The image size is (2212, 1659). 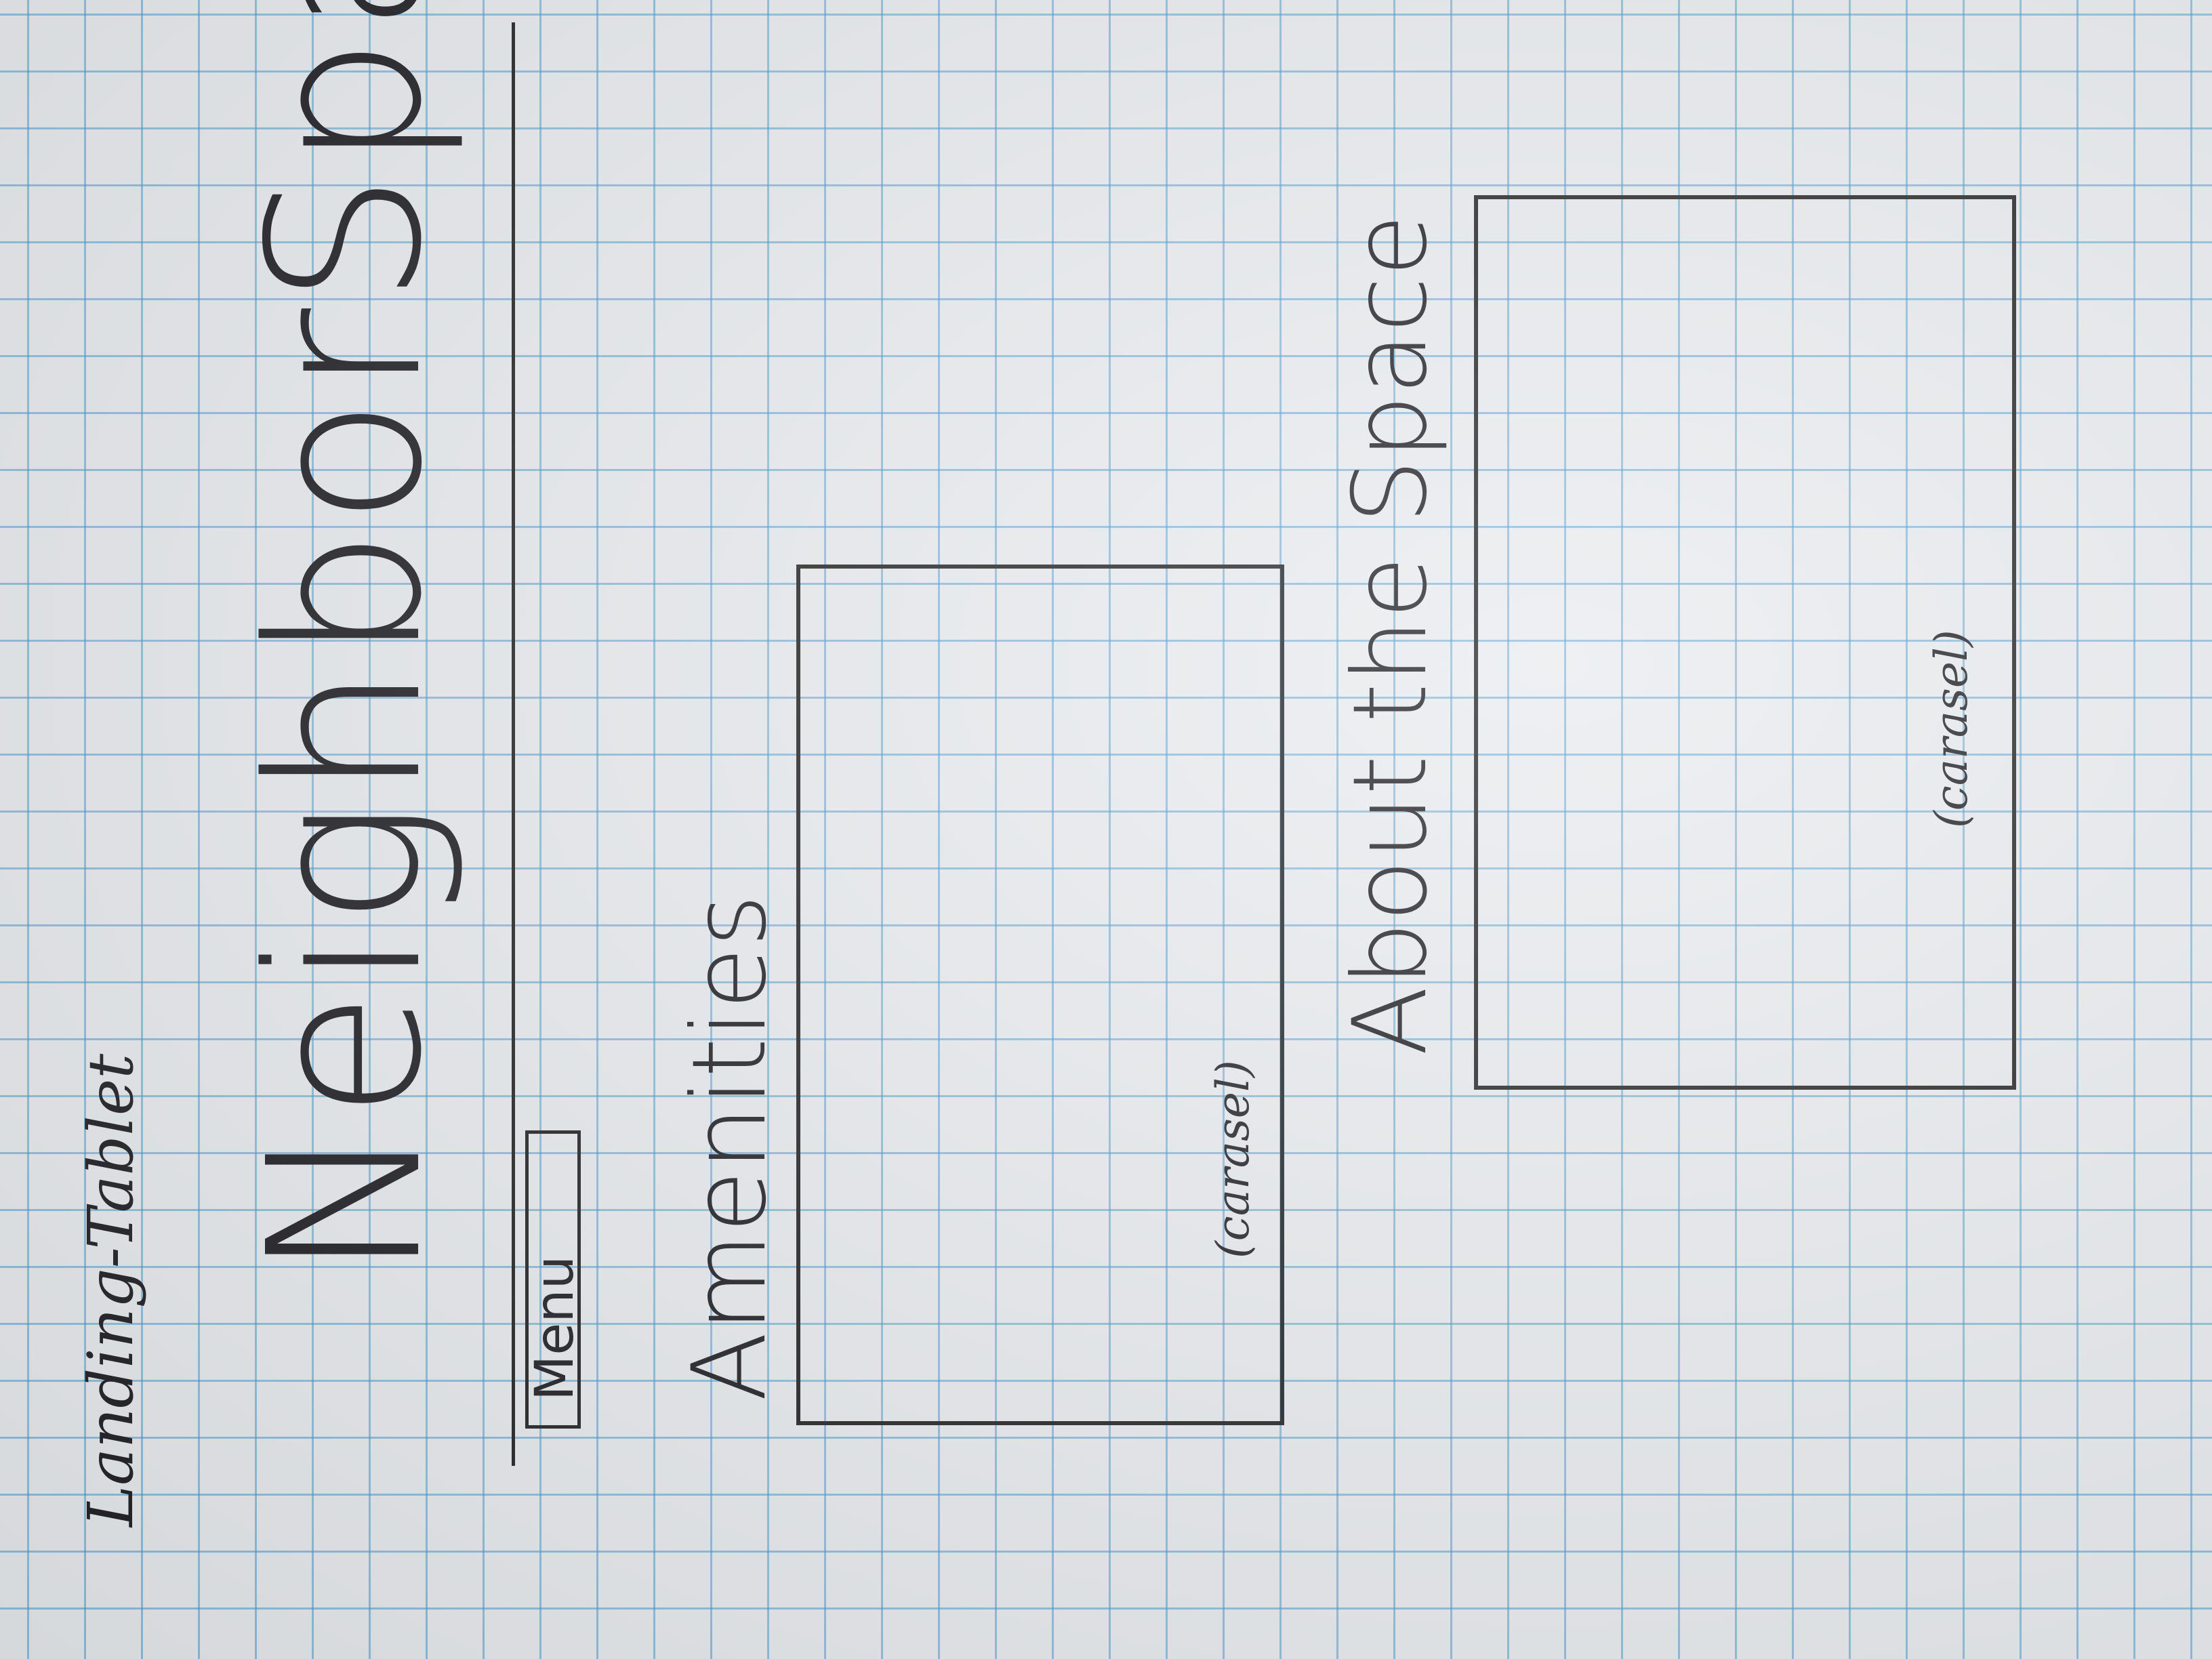 What do you see at coordinates (1233, 1159) in the screenshot?
I see `amenities-carousel-label: (carasel)` at bounding box center [1233, 1159].